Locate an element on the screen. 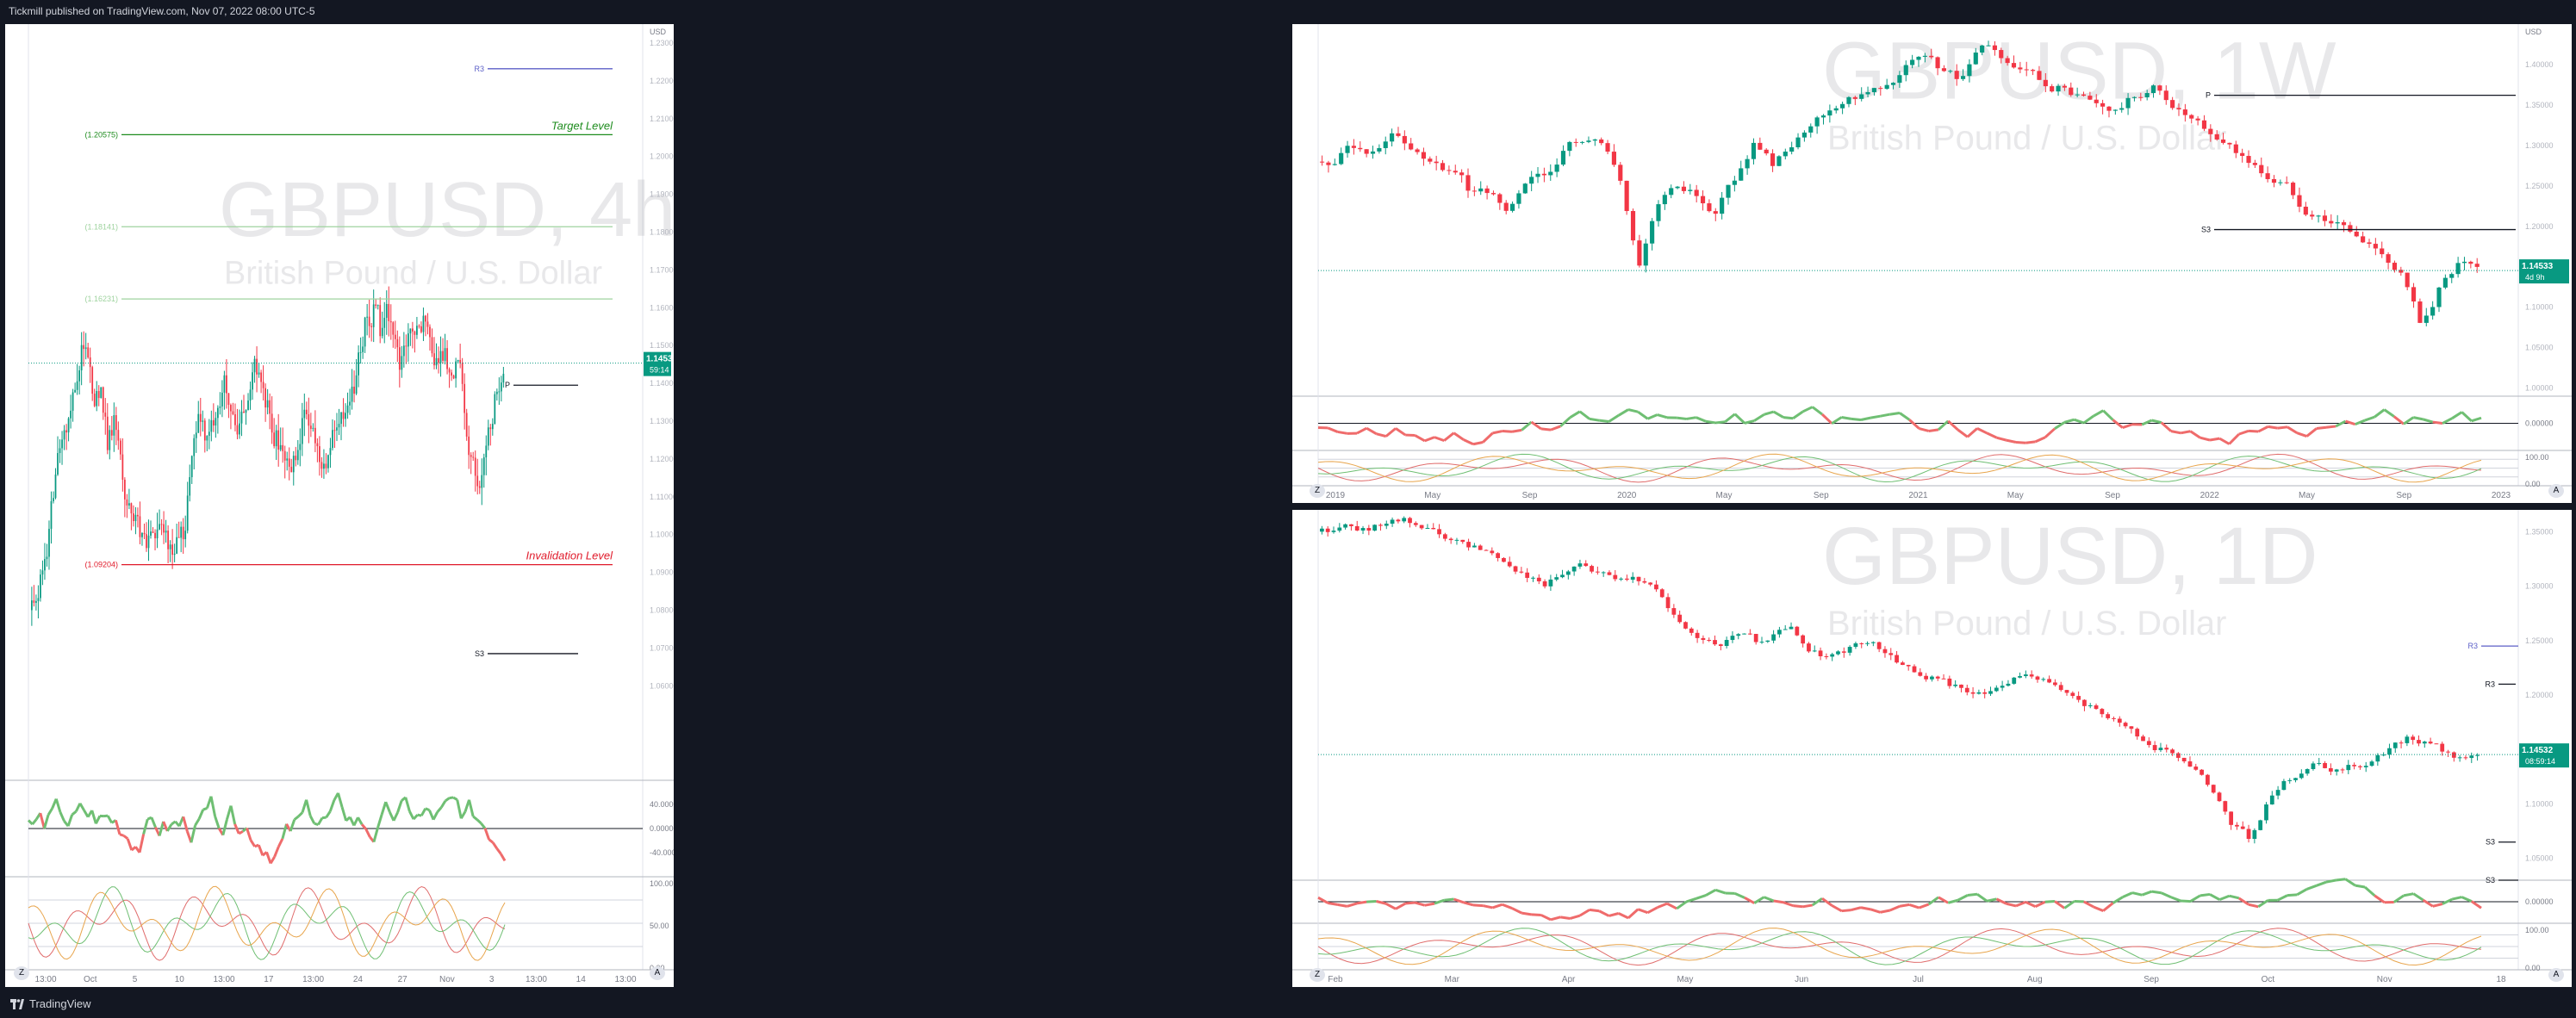  watermark-name: British Pound / U.S. Dollar is located at coordinates (2026, 138).